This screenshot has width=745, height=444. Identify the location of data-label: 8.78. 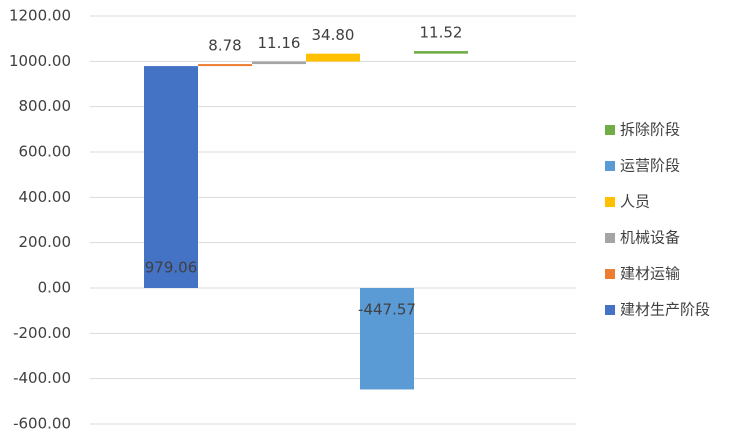
(224, 46).